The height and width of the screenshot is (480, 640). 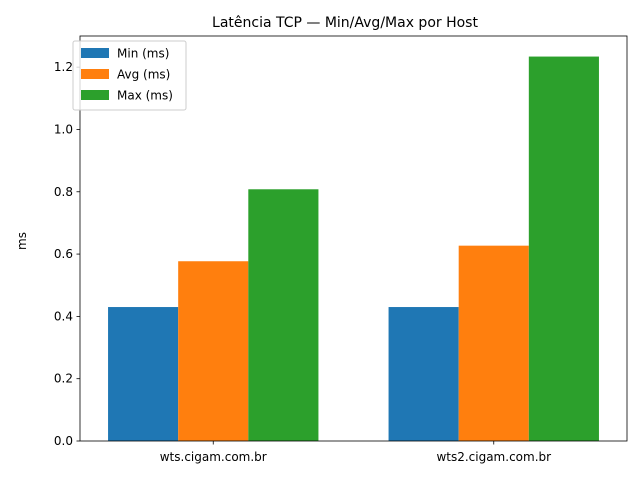 What do you see at coordinates (63, 441) in the screenshot?
I see `y-tick-label-1: 0.0` at bounding box center [63, 441].